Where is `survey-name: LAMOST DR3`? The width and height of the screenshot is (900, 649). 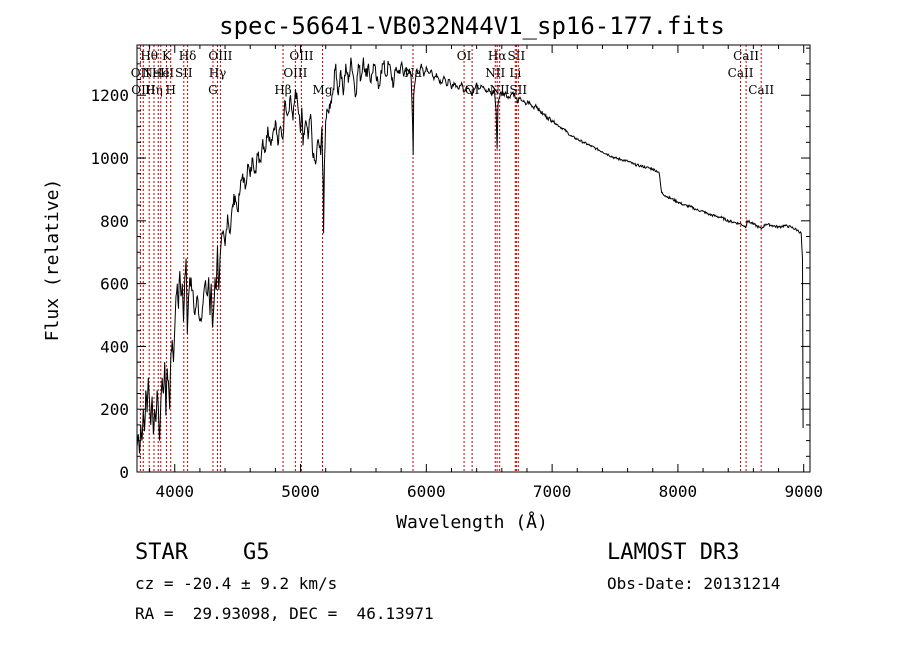 survey-name: LAMOST DR3 is located at coordinates (673, 552).